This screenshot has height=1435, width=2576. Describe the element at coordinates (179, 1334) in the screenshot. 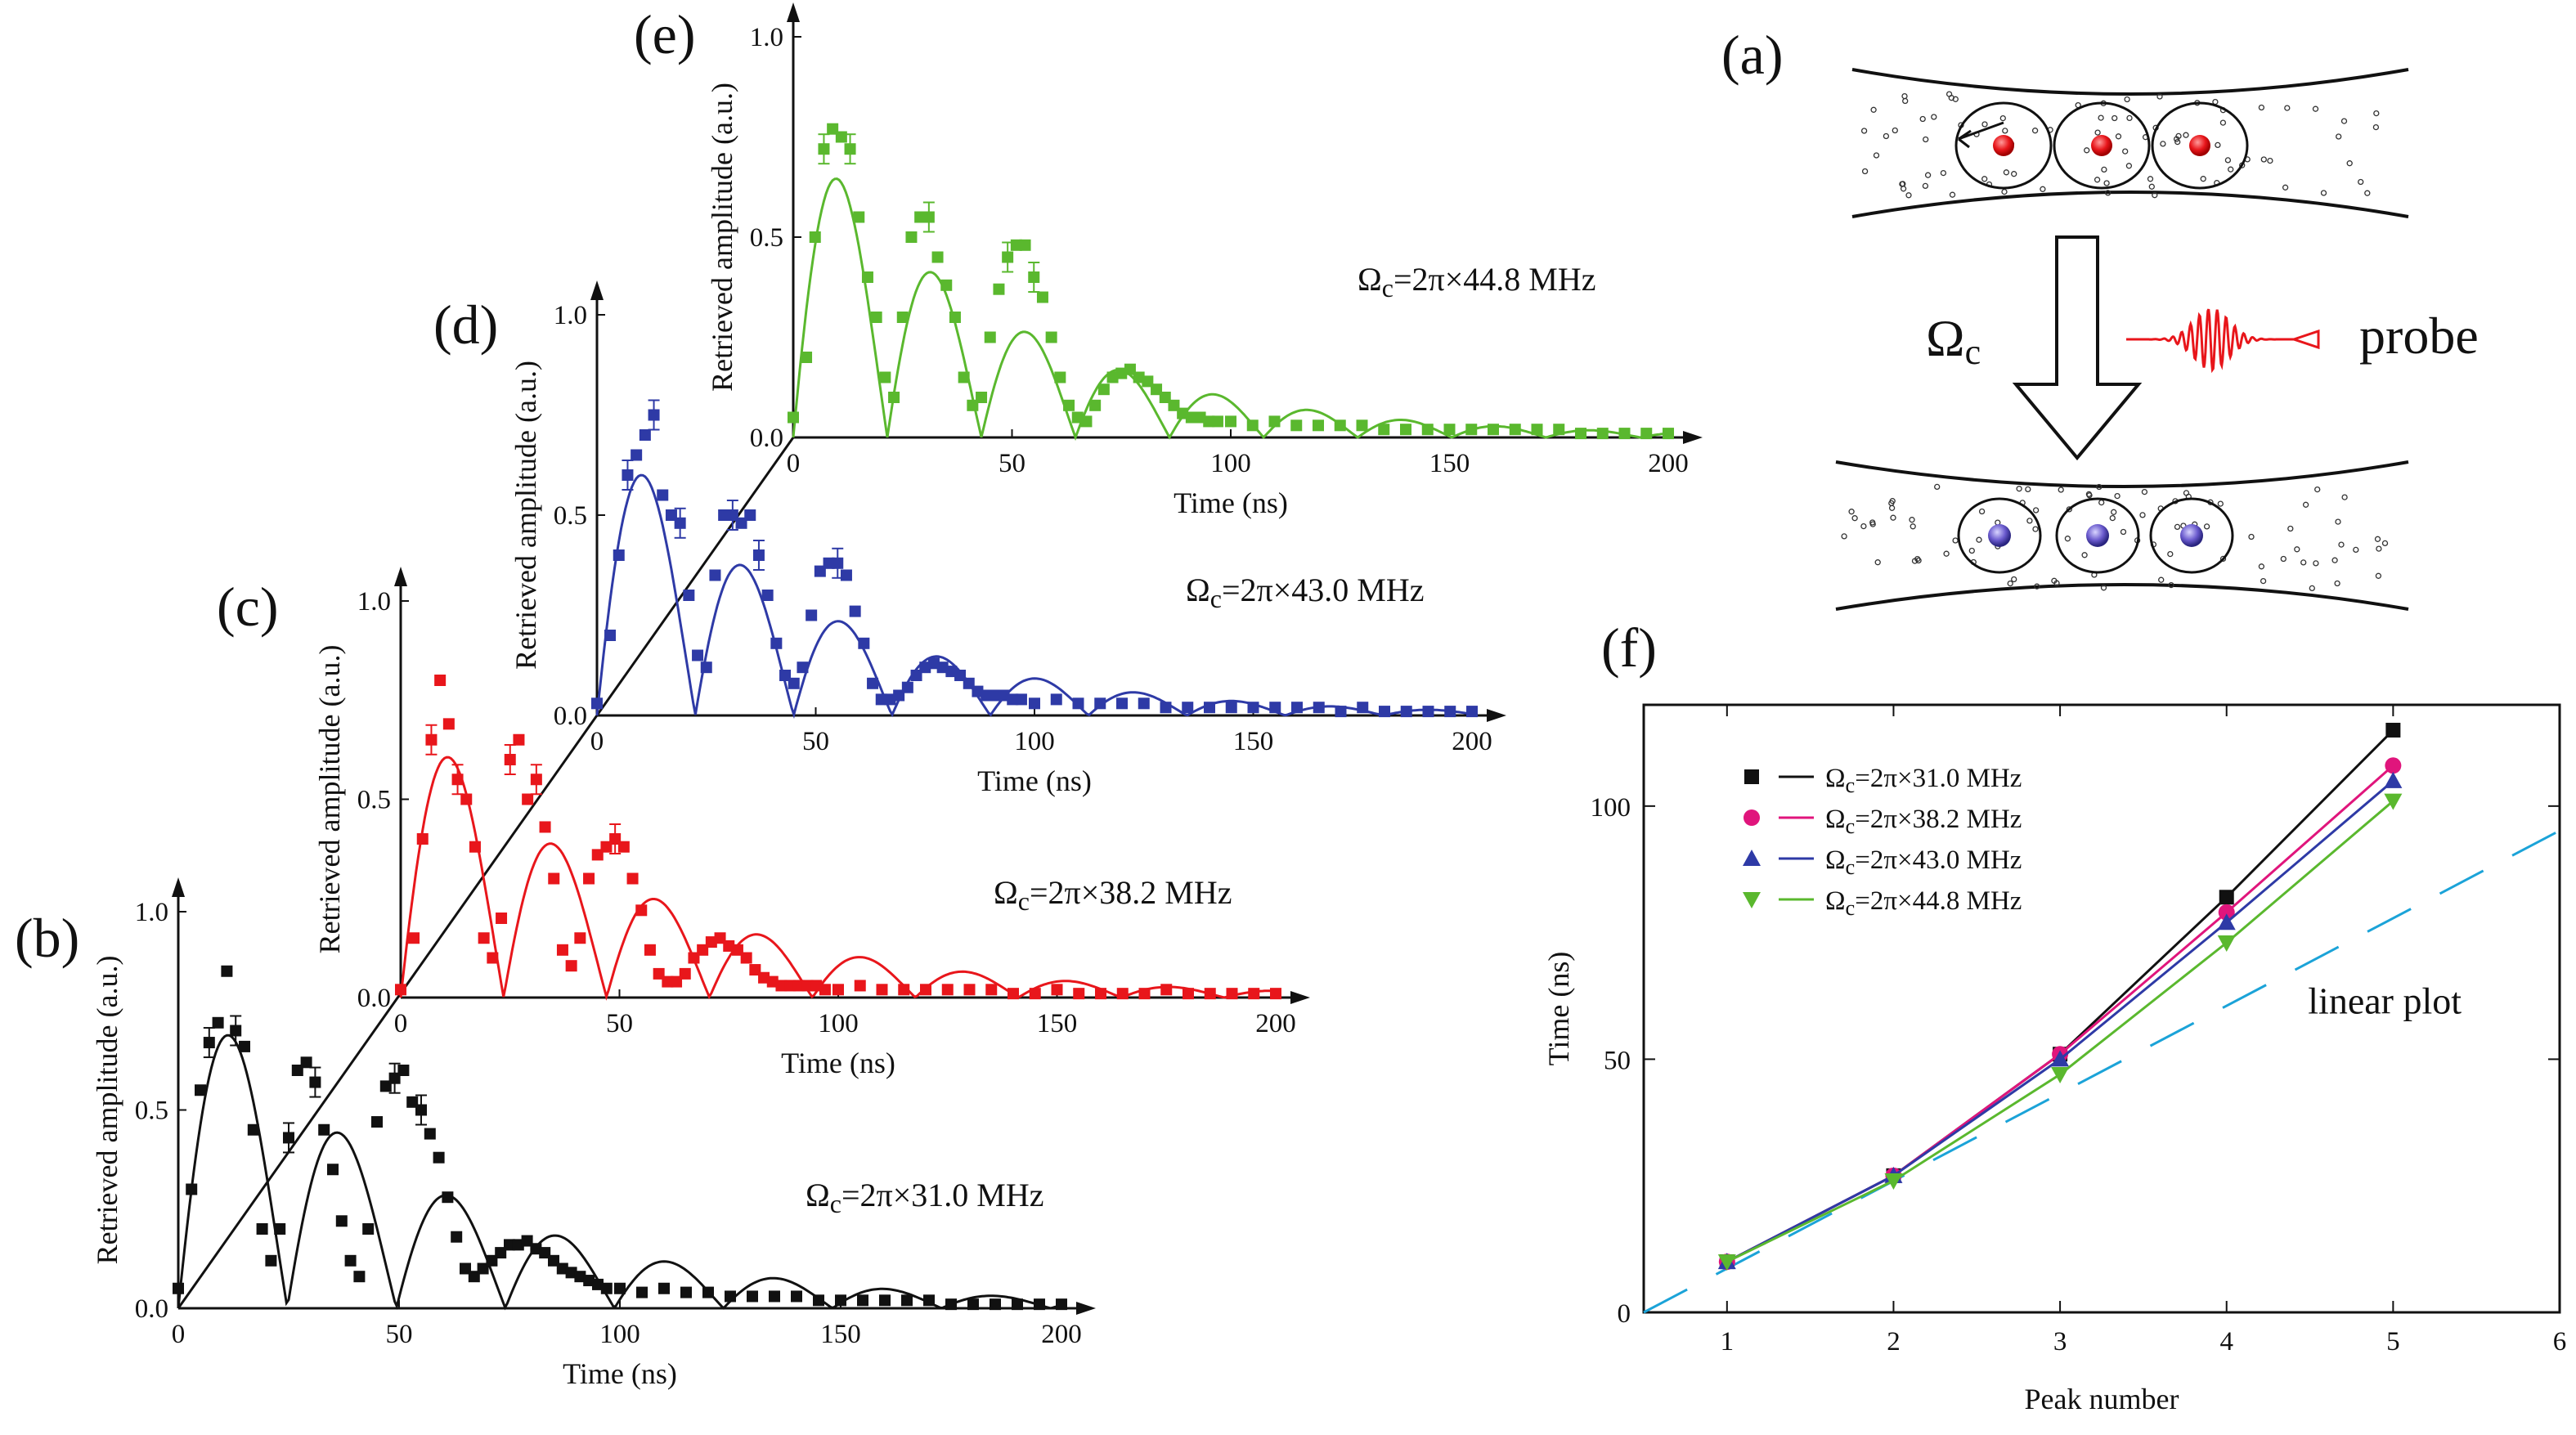

I see `x-tick-label: 0` at that location.